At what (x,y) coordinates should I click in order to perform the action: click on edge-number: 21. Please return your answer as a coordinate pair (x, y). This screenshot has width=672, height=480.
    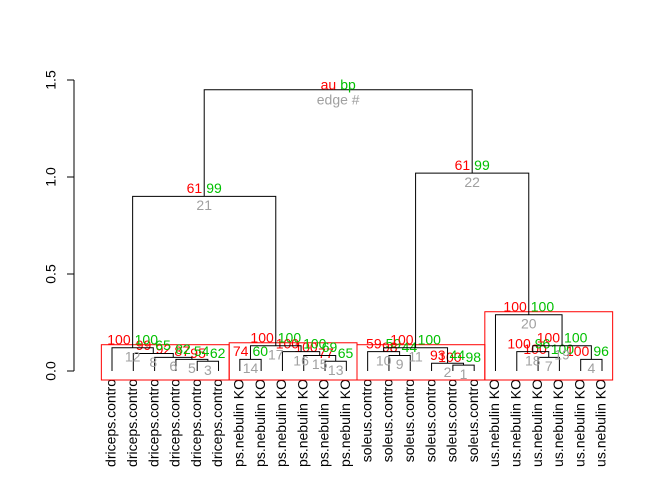
    Looking at the image, I should click on (204, 205).